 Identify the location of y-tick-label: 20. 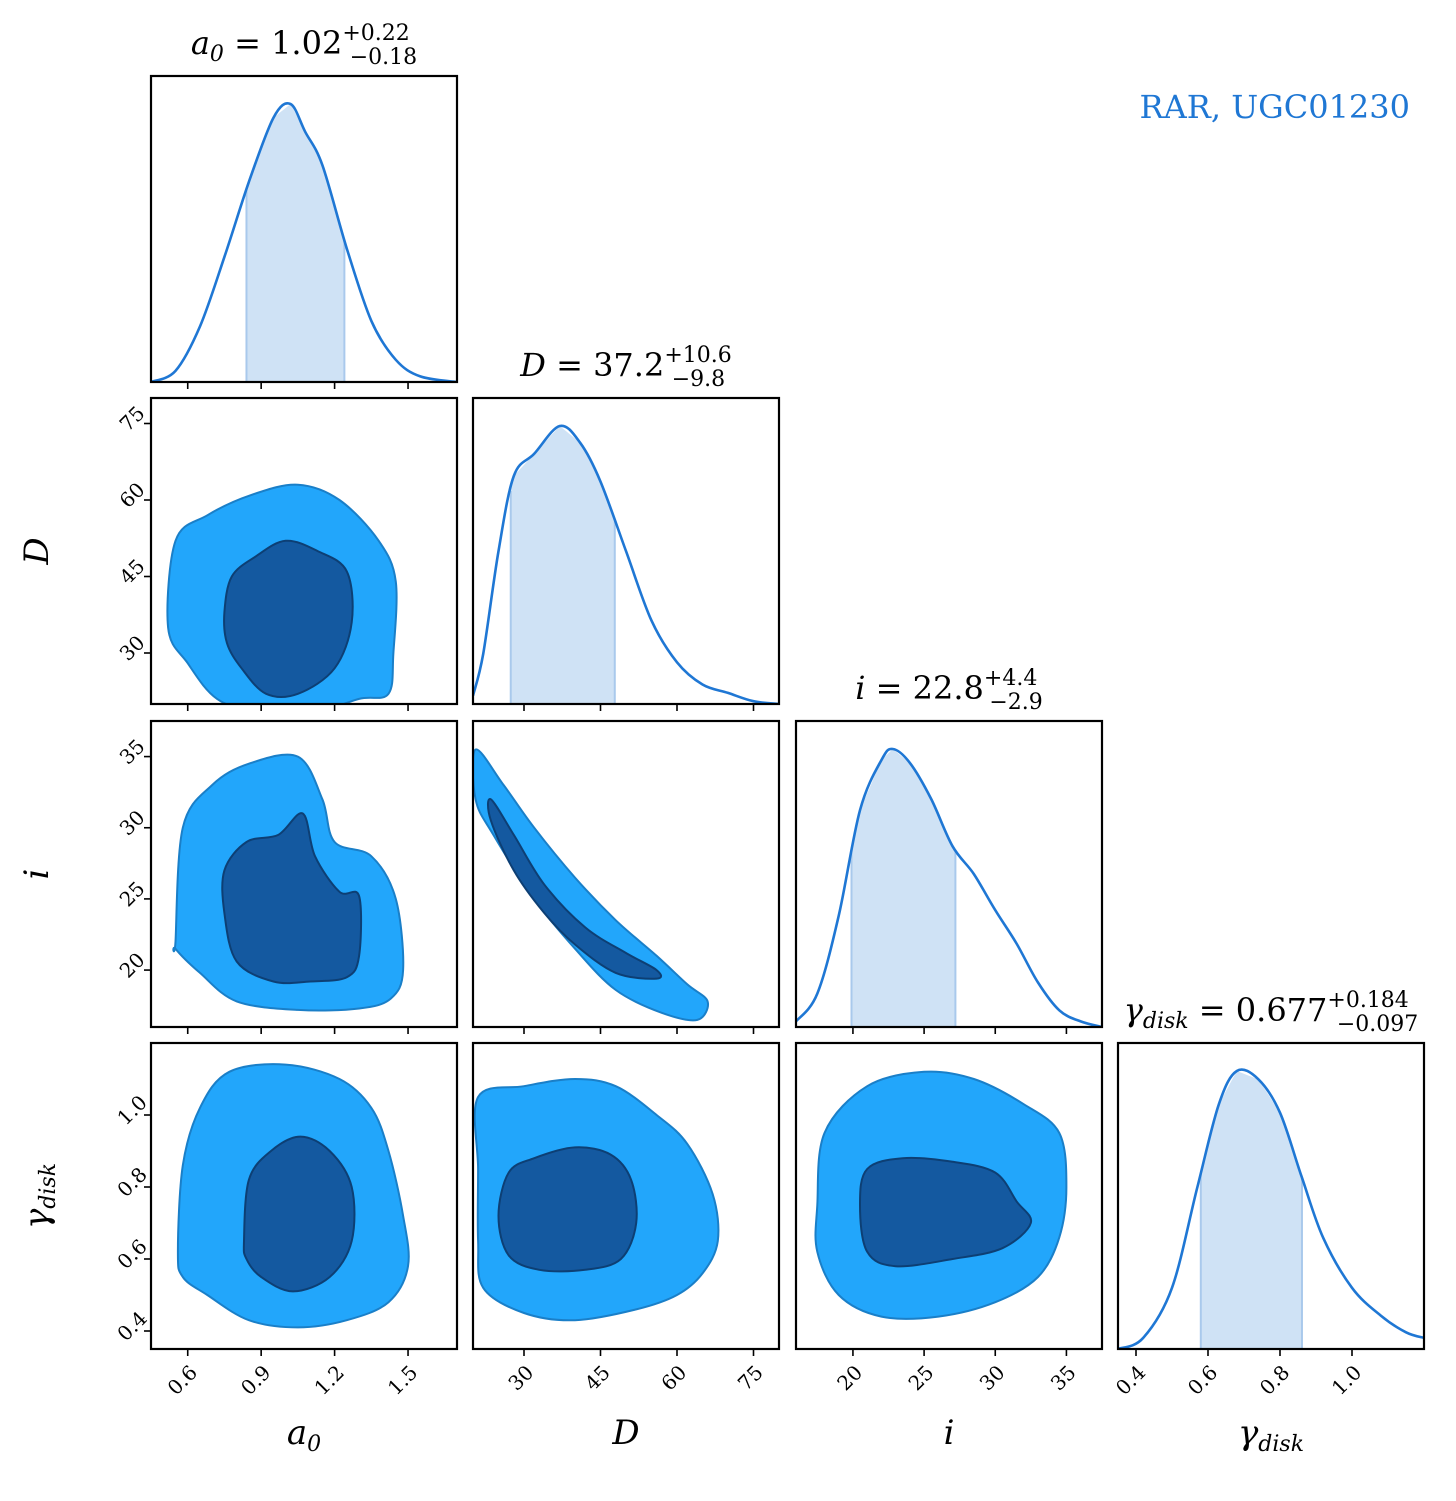
(132, 965).